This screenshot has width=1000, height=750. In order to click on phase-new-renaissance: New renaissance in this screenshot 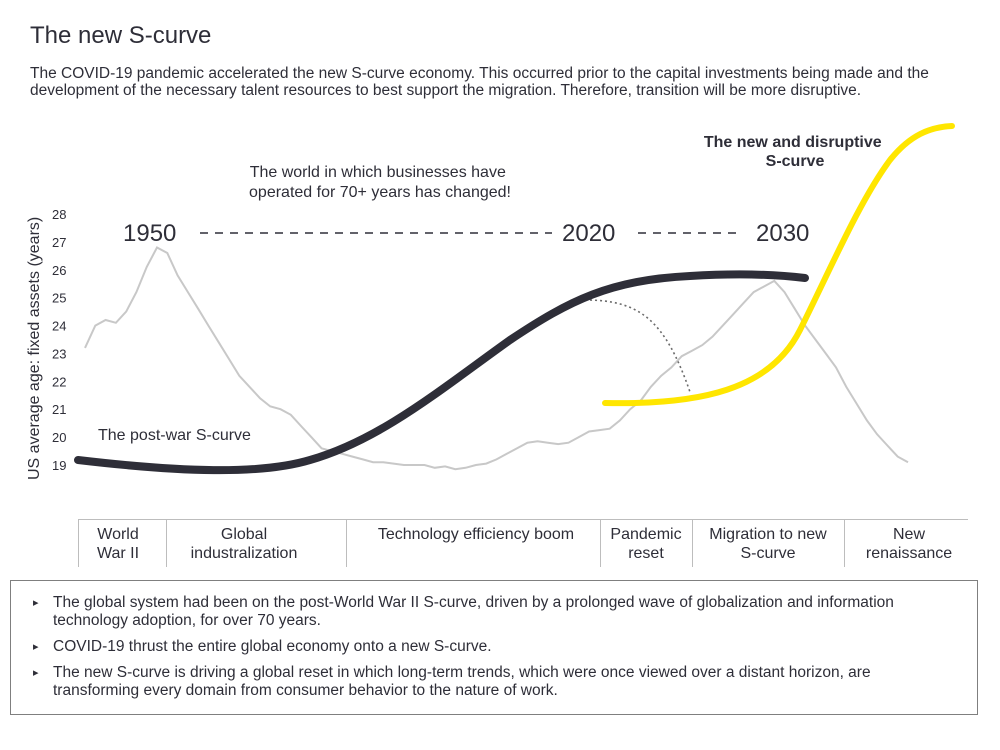, I will do `click(909, 544)`.